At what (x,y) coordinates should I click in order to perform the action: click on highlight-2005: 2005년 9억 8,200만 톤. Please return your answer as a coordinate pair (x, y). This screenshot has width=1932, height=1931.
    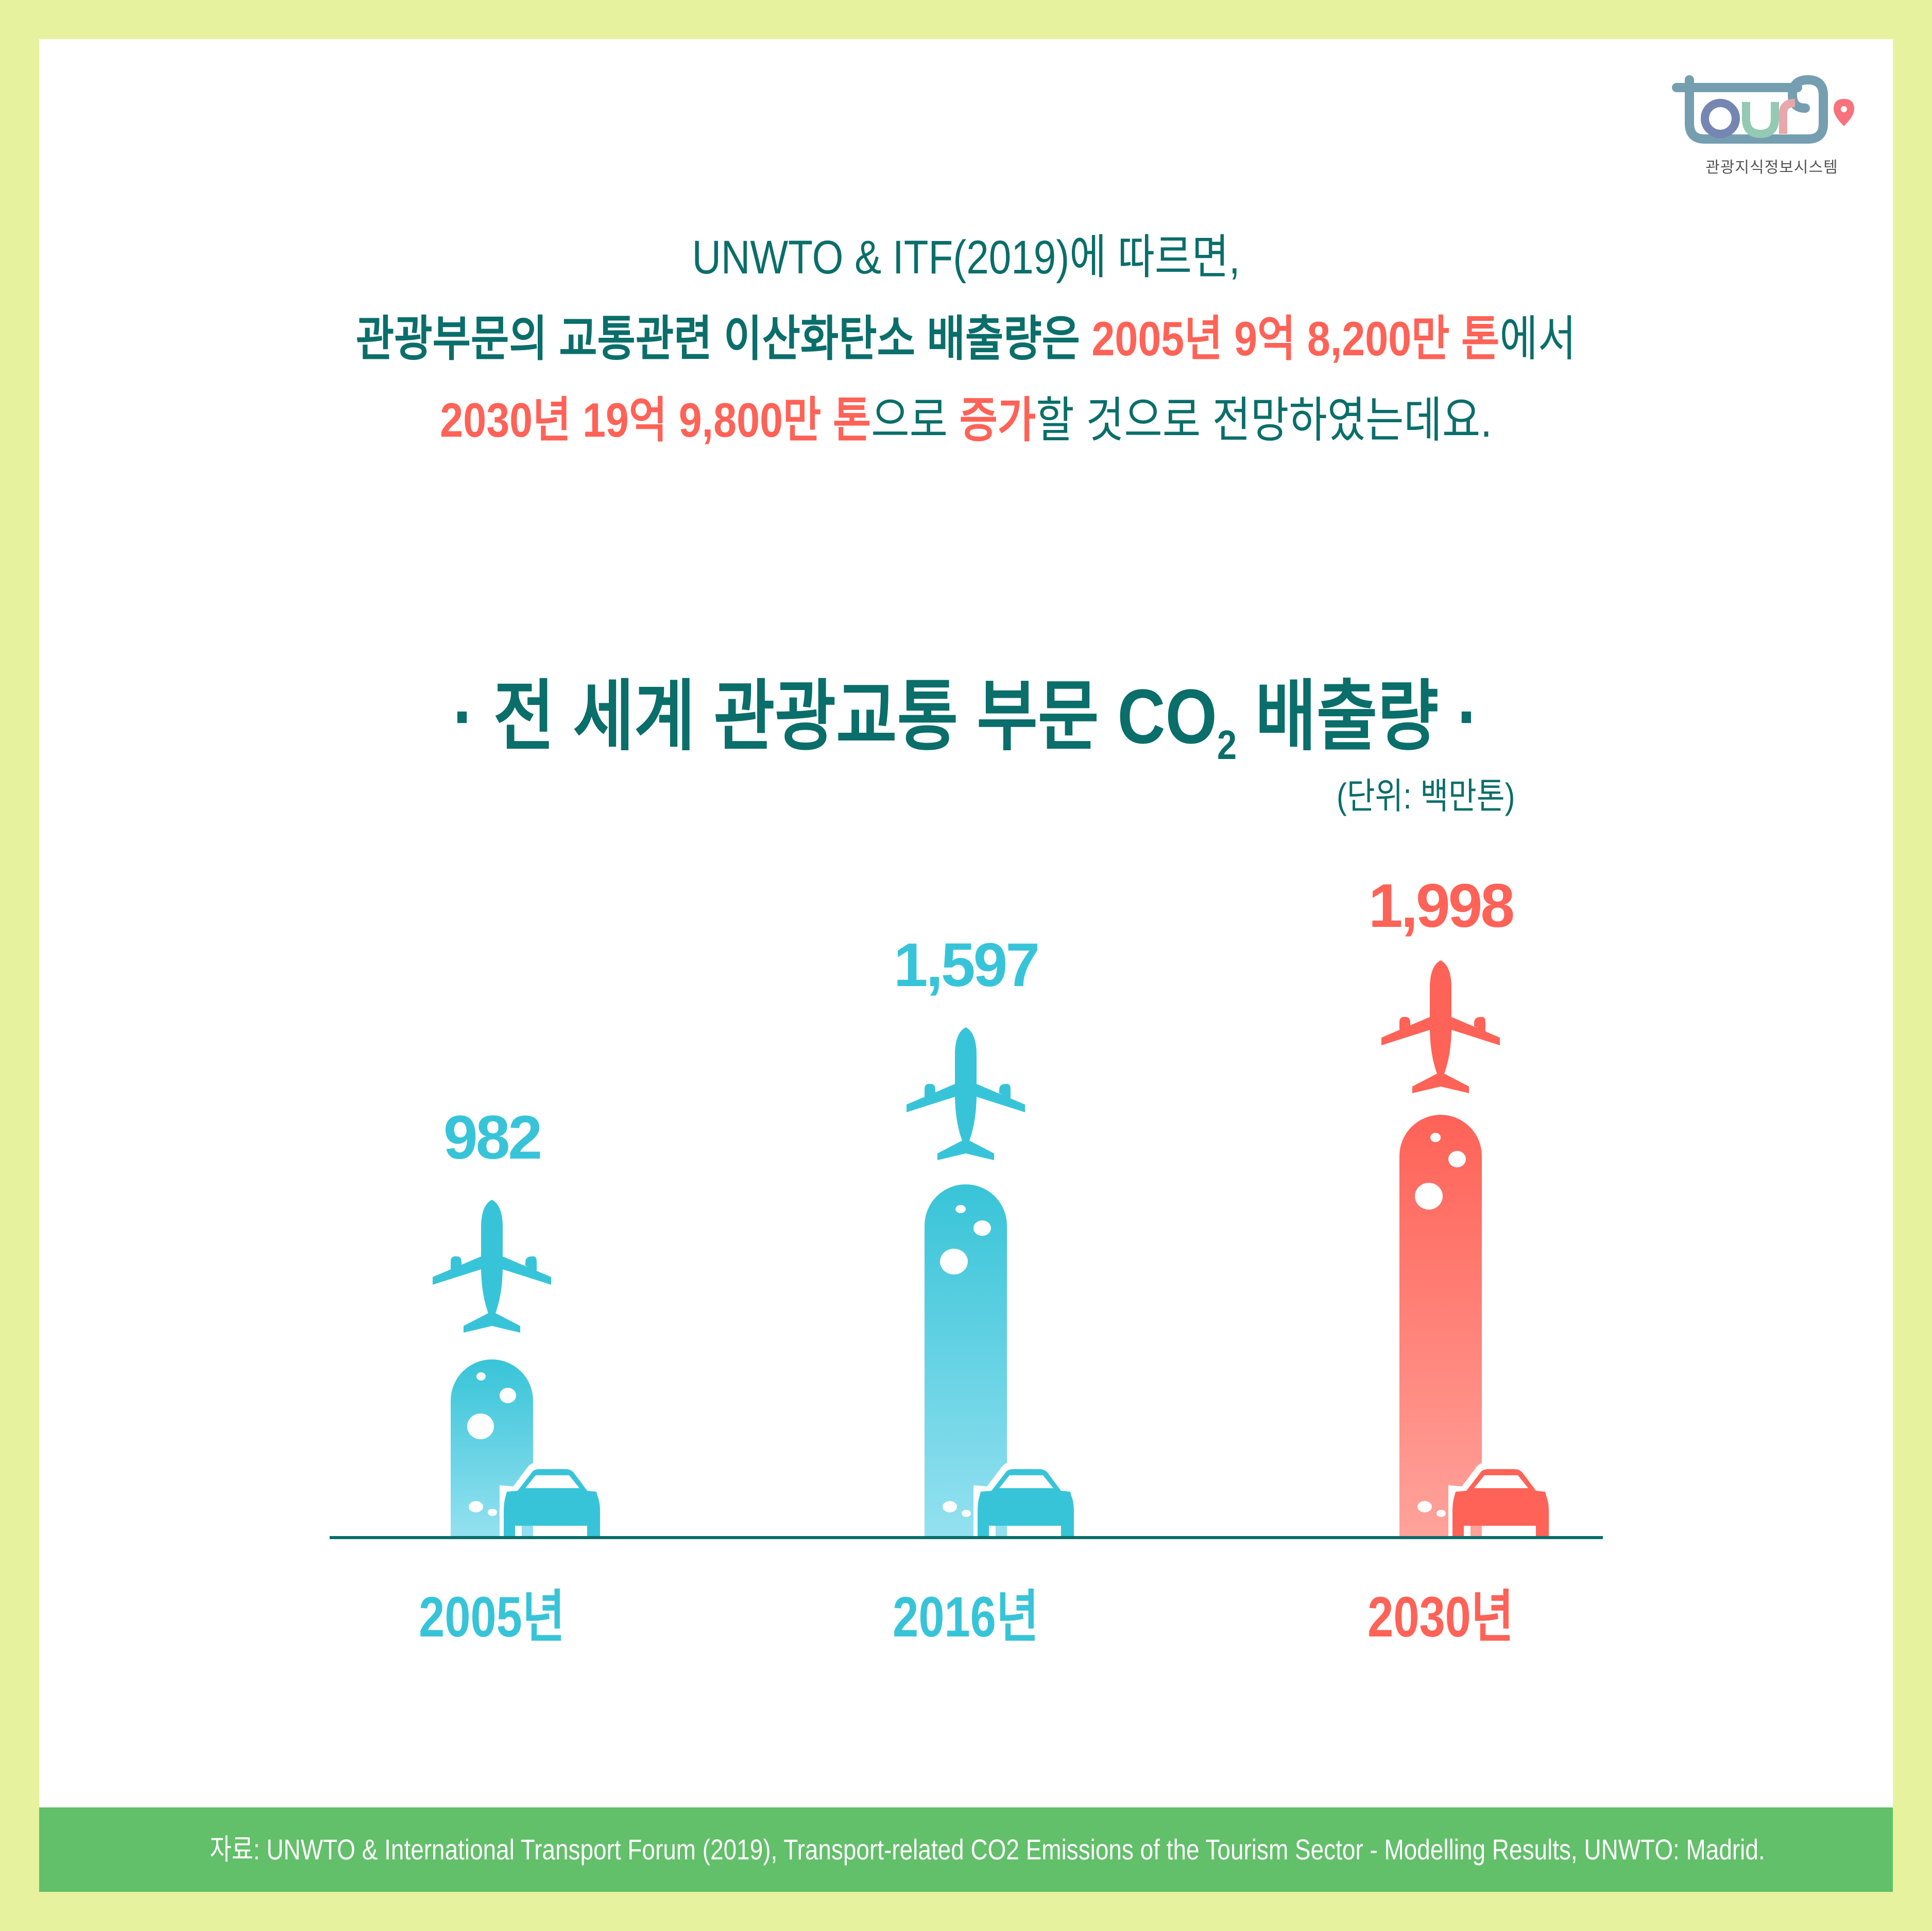
    Looking at the image, I should click on (1295, 339).